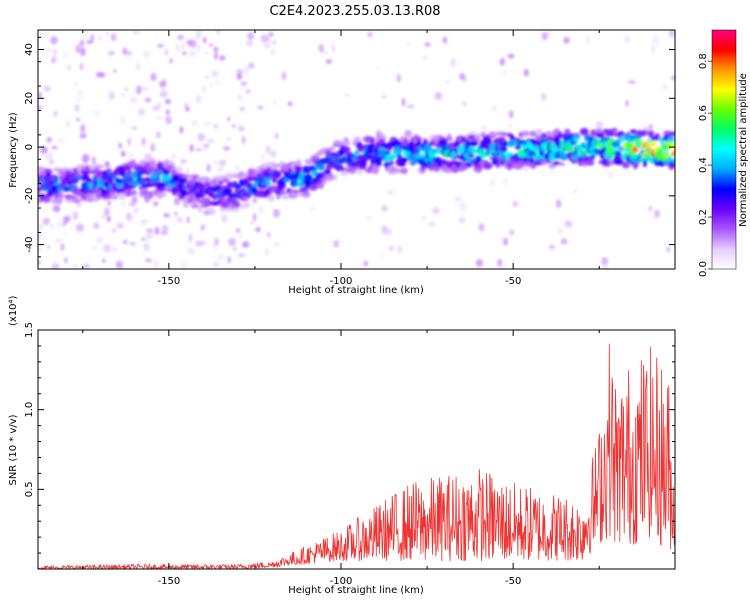 Image resolution: width=750 pixels, height=600 pixels. What do you see at coordinates (356, 590) in the screenshot?
I see `snr-x-axis-label: Height of straight line (km)` at bounding box center [356, 590].